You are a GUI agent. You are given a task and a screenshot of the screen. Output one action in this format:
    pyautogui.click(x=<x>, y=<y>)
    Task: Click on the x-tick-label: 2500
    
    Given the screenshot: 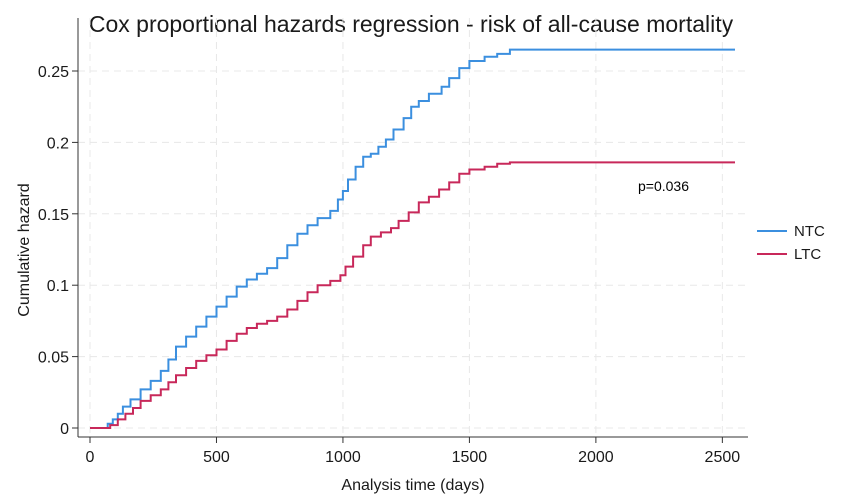 What is the action you would take?
    pyautogui.click(x=723, y=457)
    